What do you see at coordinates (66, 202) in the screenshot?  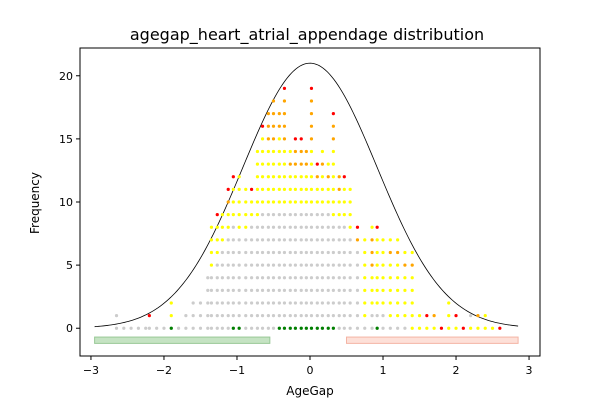 I see `y-tick-label: 10` at bounding box center [66, 202].